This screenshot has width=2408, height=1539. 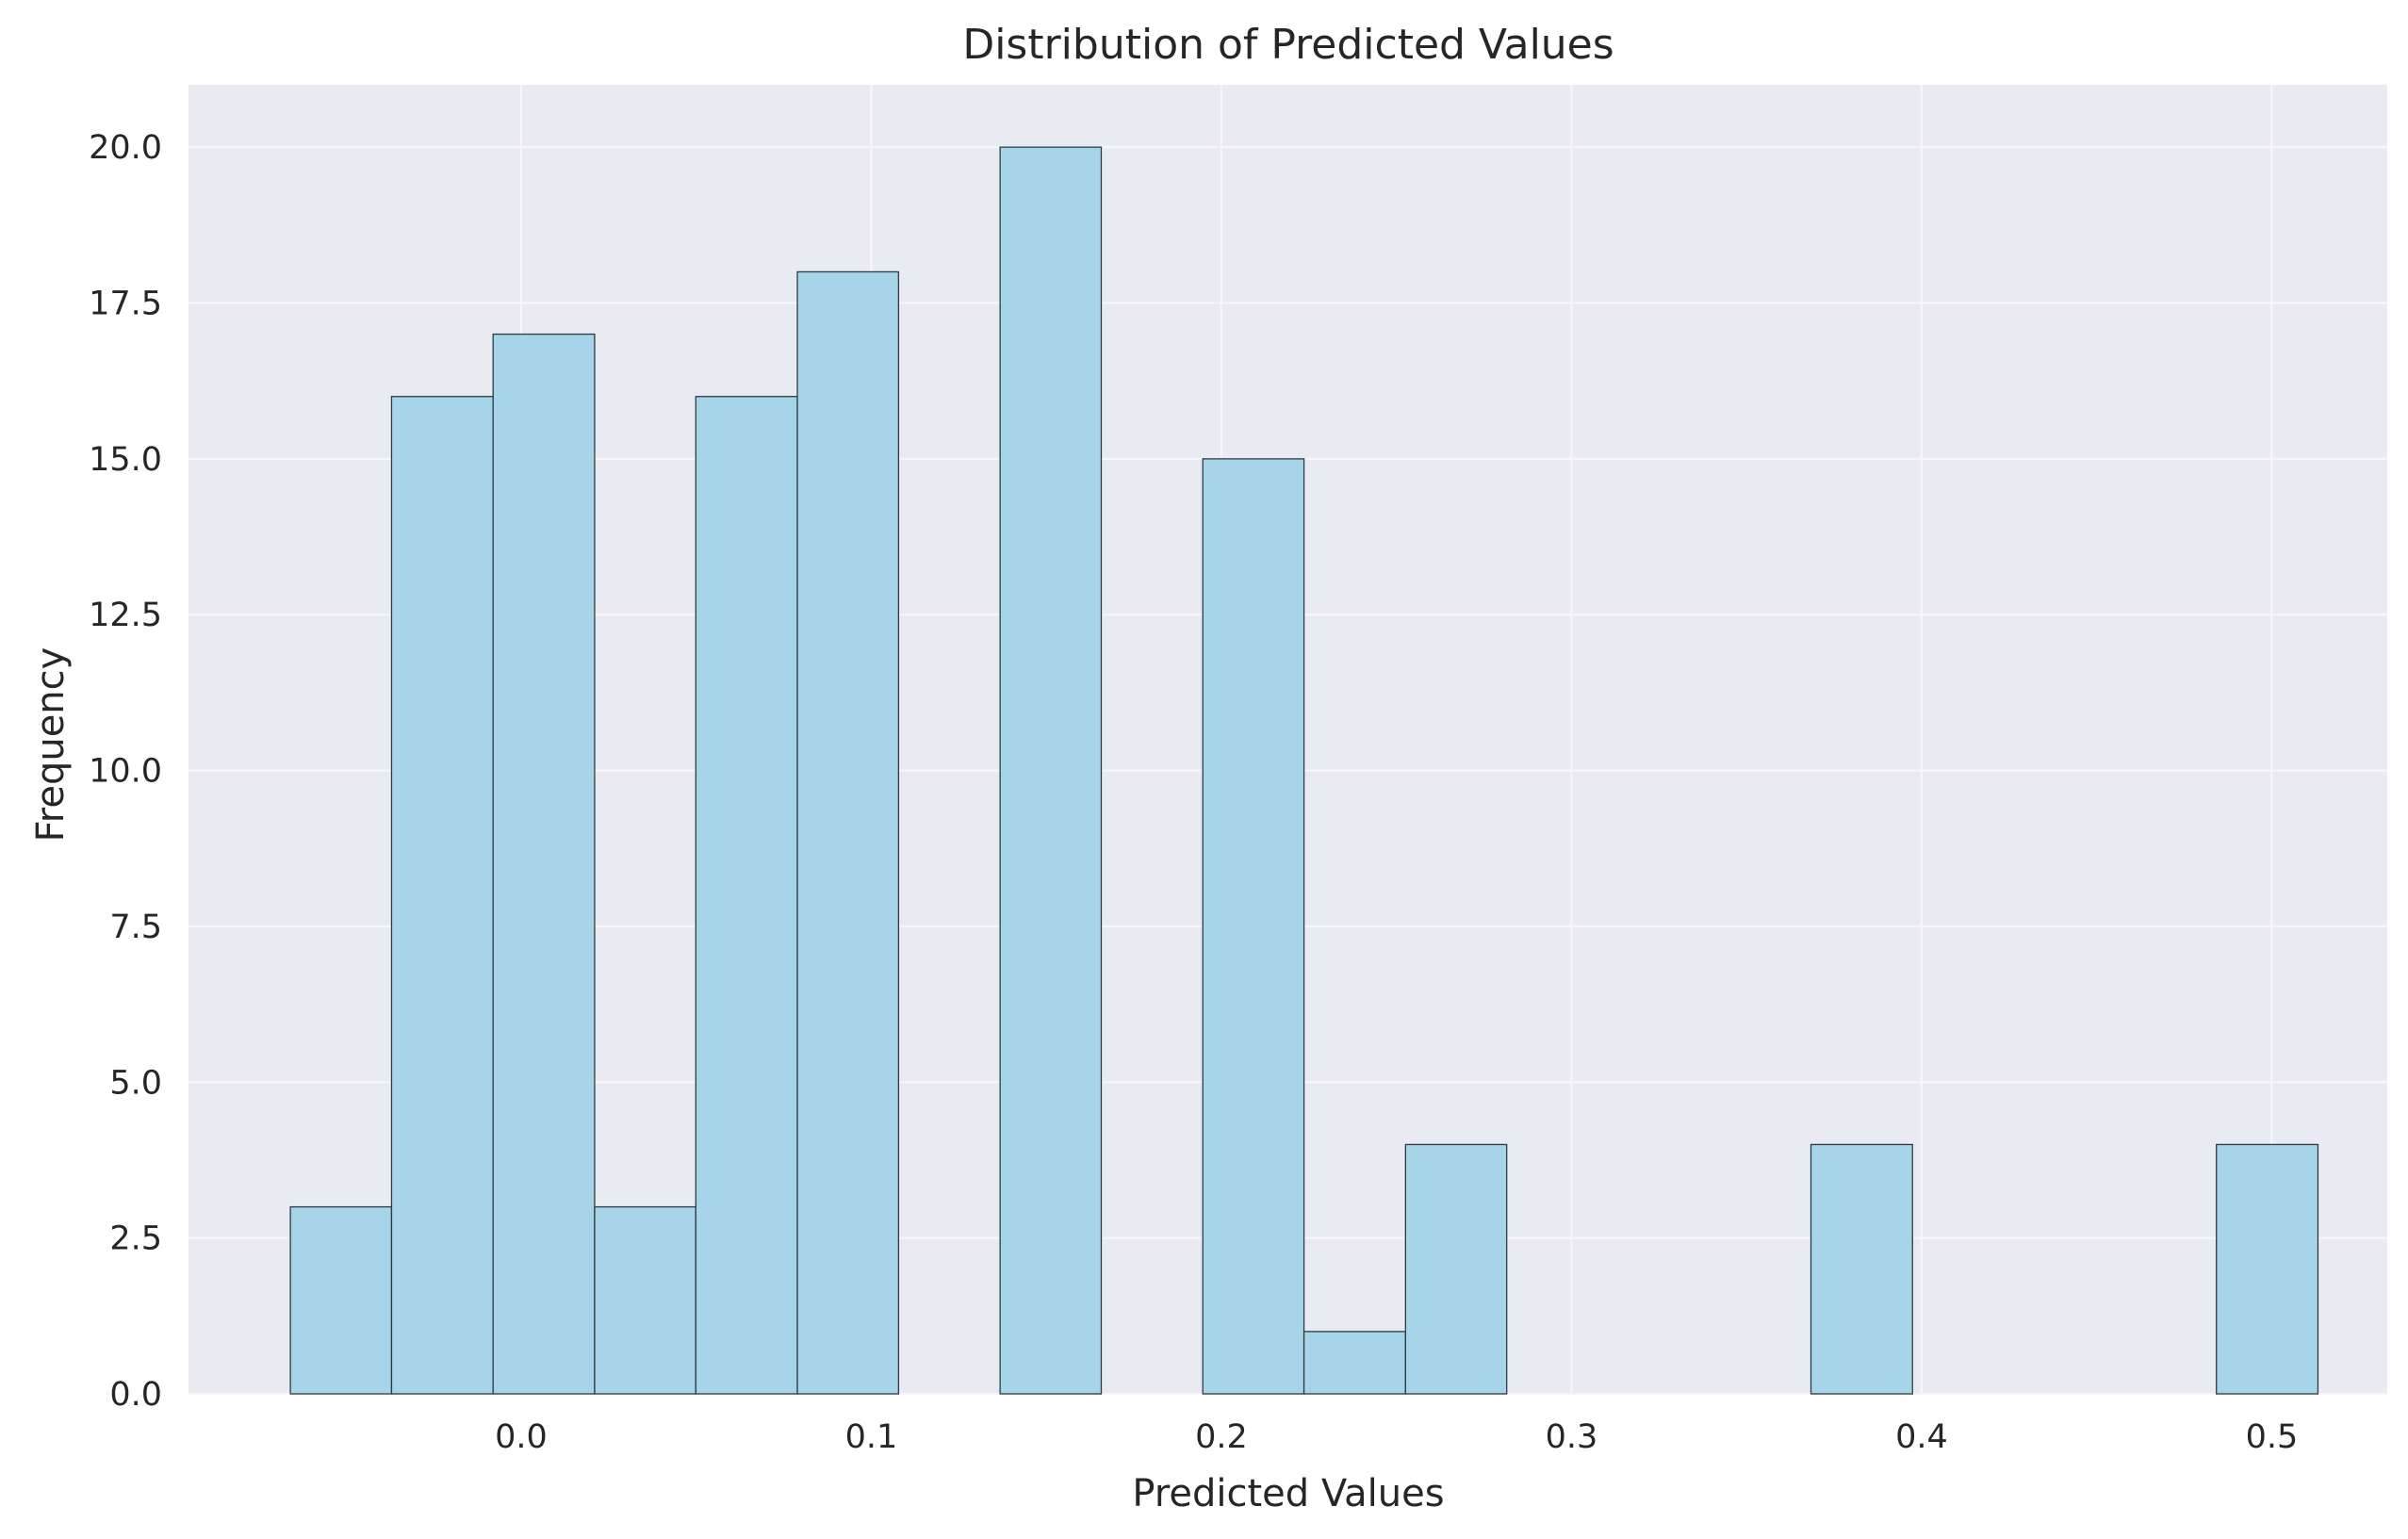 I want to click on y-axis-title: Frequency, so click(x=51, y=745).